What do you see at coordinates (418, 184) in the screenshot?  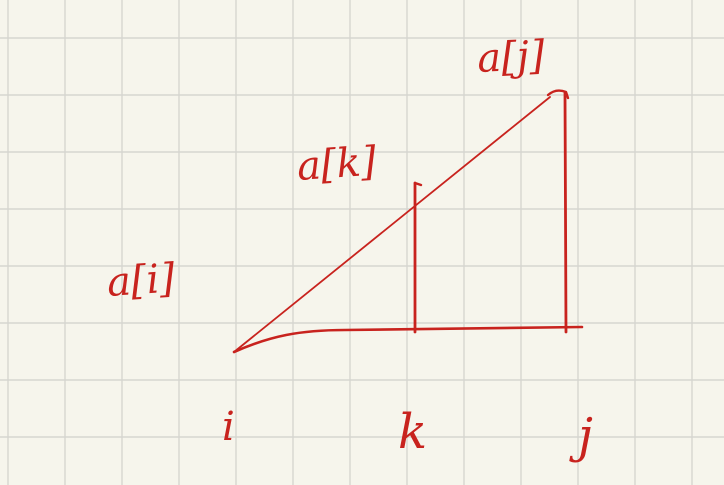 I see `tick-at-k` at bounding box center [418, 184].